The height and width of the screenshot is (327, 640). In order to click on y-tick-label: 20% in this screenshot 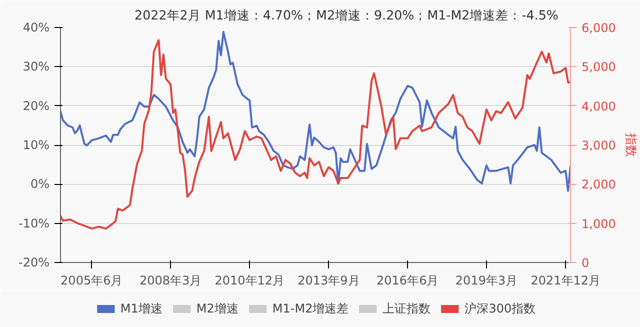, I will do `click(36, 105)`.